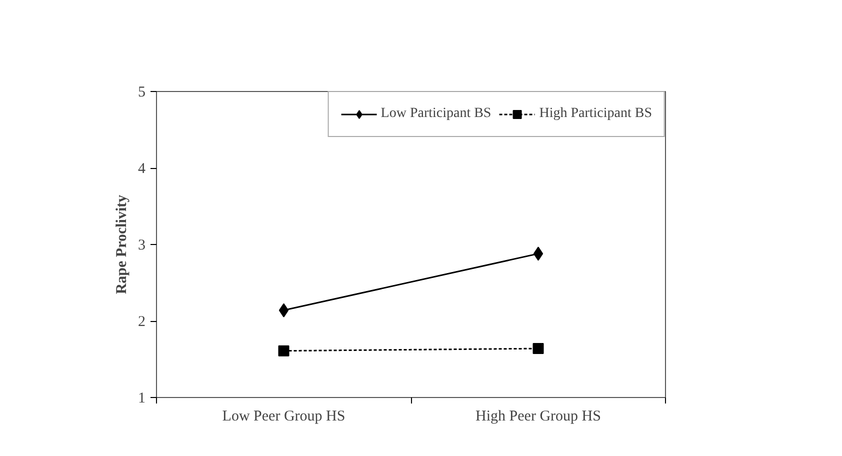 Image resolution: width=842 pixels, height=456 pixels. Describe the element at coordinates (142, 246) in the screenshot. I see `y-tick-label: 3` at that location.